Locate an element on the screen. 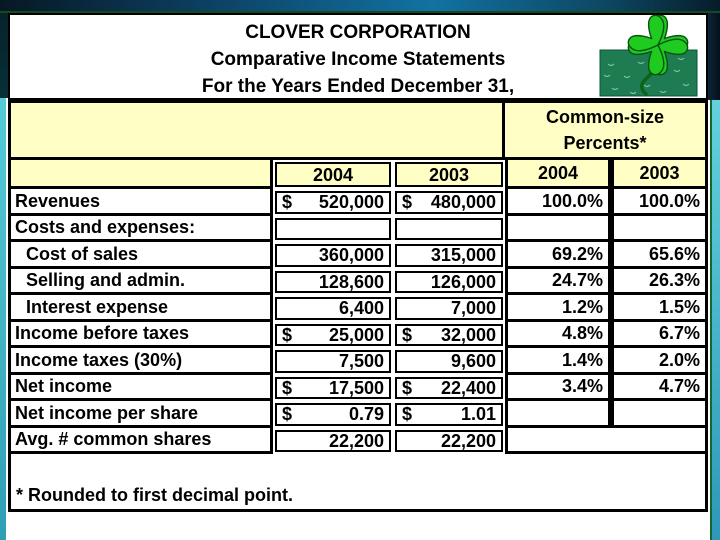  amount-cell: 126,000 is located at coordinates (449, 281).